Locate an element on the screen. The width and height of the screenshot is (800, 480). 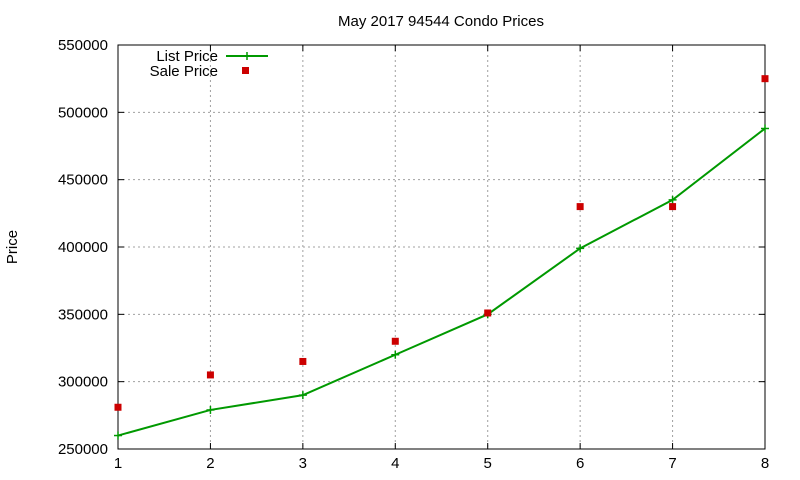
y-tick-label: 500000 is located at coordinates (83, 112).